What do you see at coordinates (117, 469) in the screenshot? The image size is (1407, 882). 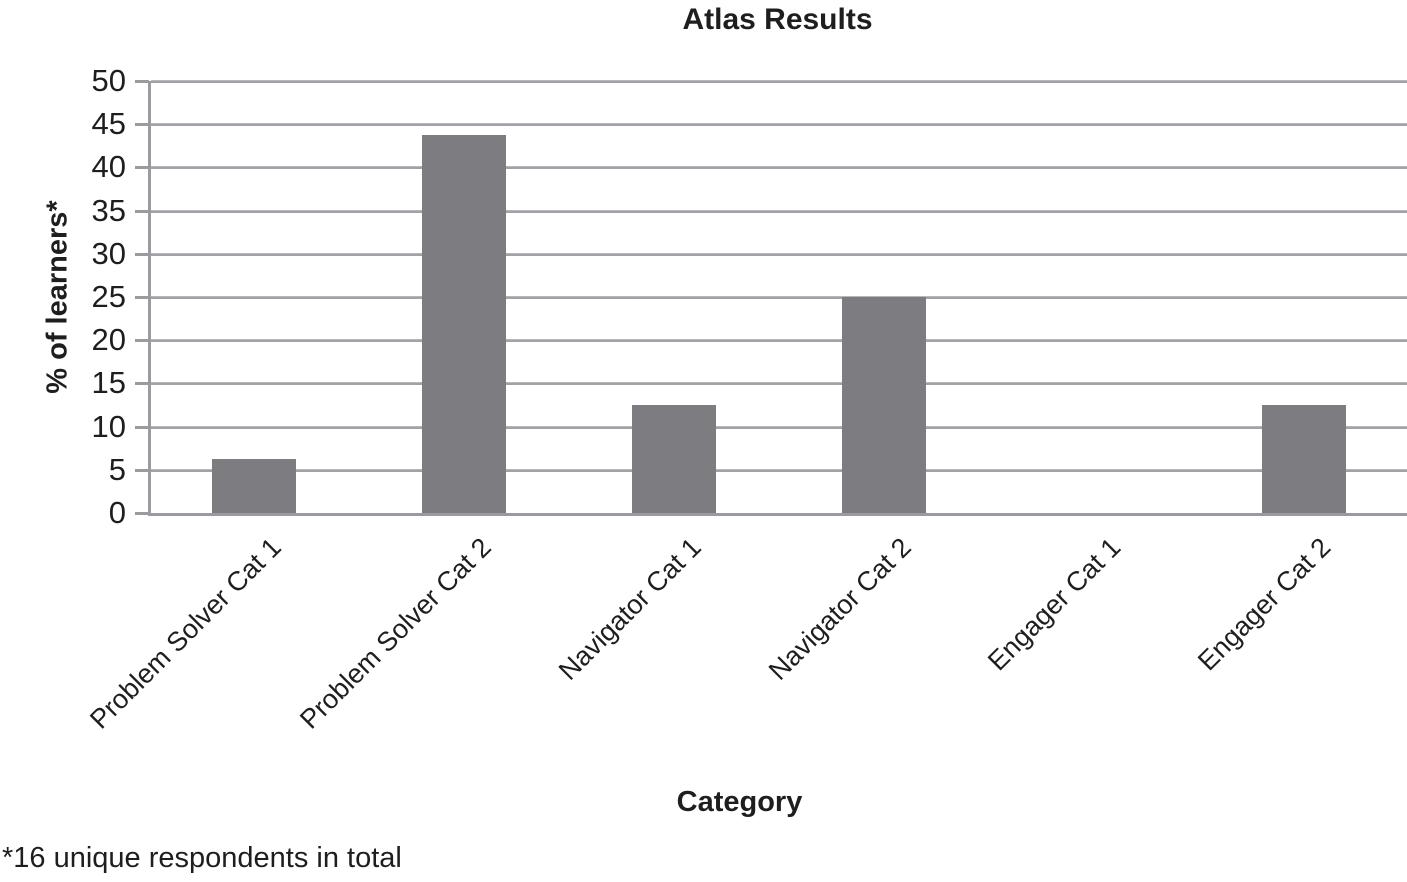 I see `y-tick-label: 5` at bounding box center [117, 469].